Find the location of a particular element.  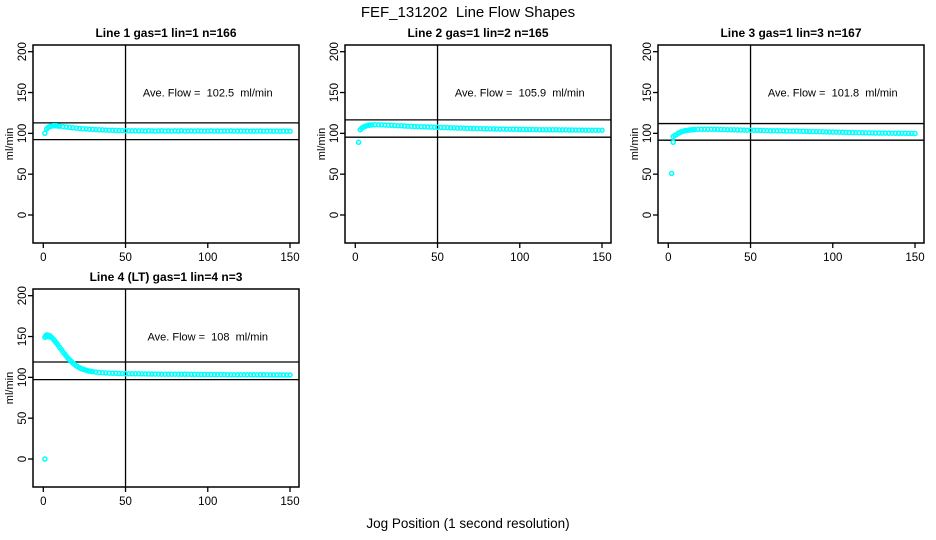

ave-flow-annotation: Ave. Flow = 108 ml/min is located at coordinates (207, 338).